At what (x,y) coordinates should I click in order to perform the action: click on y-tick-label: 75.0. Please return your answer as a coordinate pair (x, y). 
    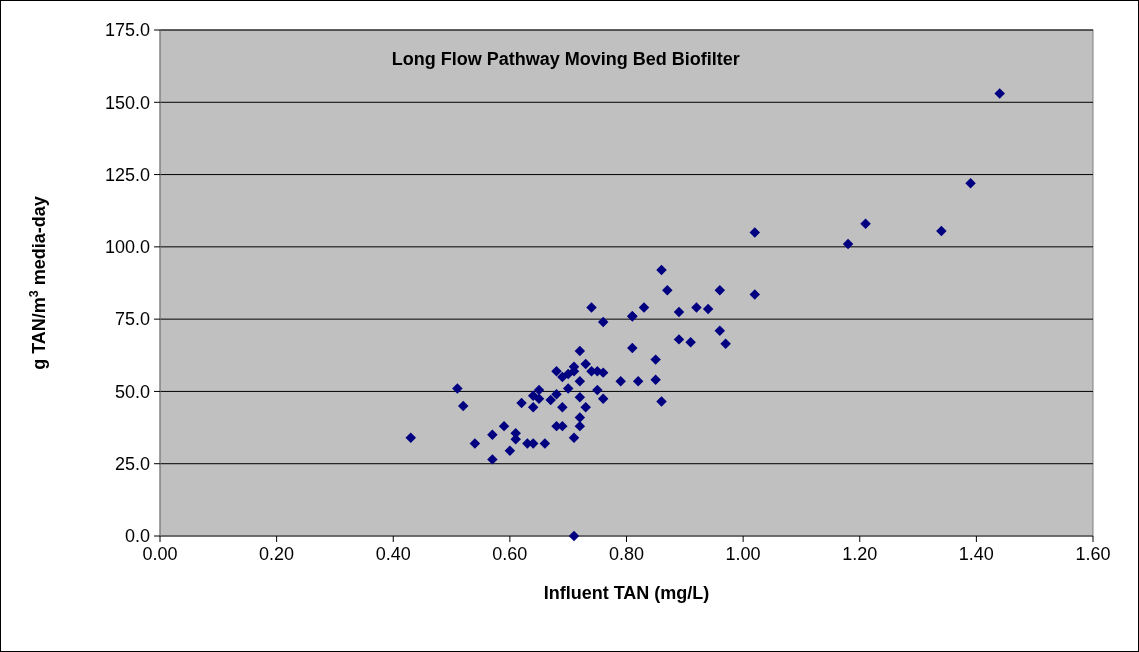
    Looking at the image, I should click on (132, 319).